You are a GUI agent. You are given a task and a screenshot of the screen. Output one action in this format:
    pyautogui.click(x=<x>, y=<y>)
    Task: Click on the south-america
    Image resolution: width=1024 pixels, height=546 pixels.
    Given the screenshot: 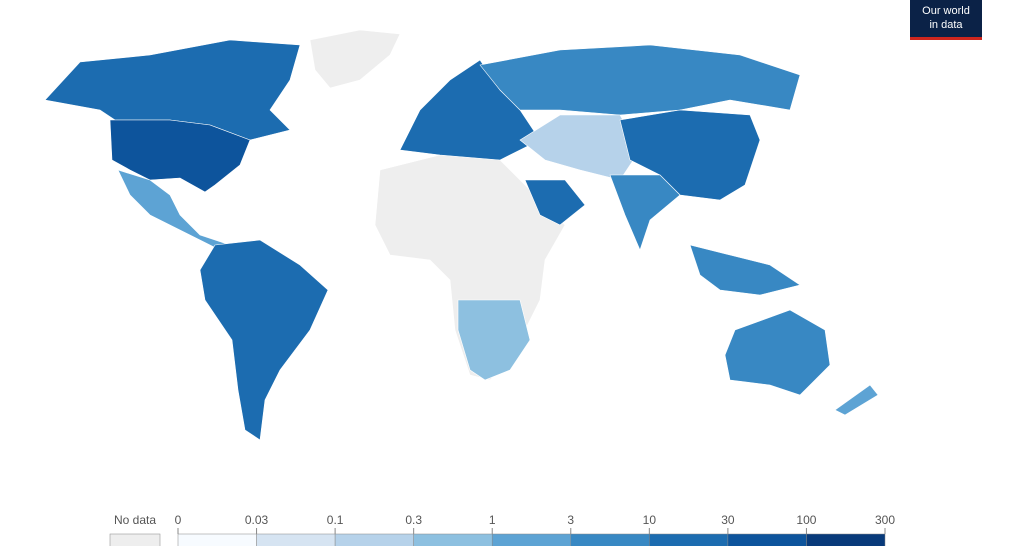 What is the action you would take?
    pyautogui.click(x=264, y=340)
    